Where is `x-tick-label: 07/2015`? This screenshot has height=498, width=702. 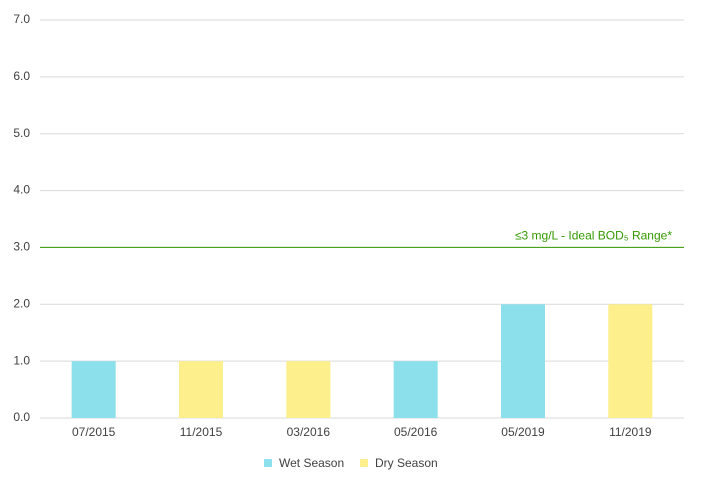 x-tick-label: 07/2015 is located at coordinates (94, 432).